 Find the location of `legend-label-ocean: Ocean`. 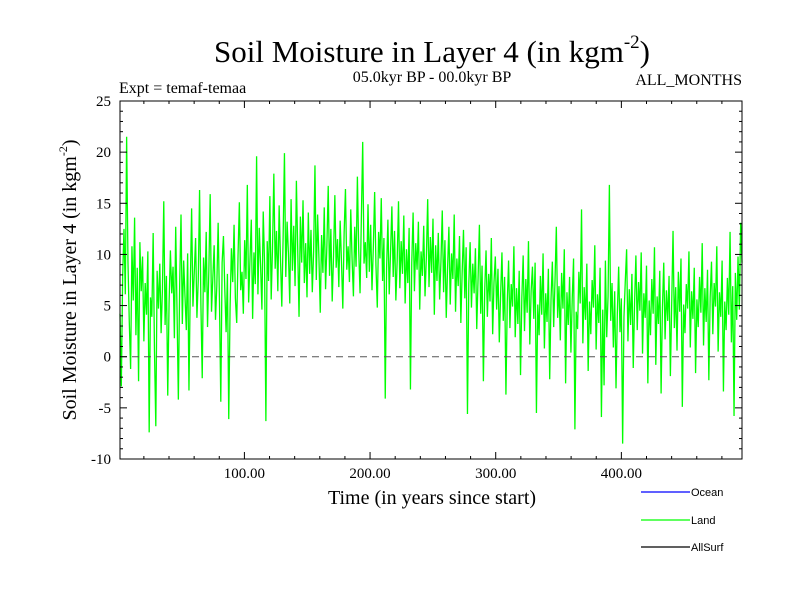

legend-label-ocean: Ocean is located at coordinates (707, 493).